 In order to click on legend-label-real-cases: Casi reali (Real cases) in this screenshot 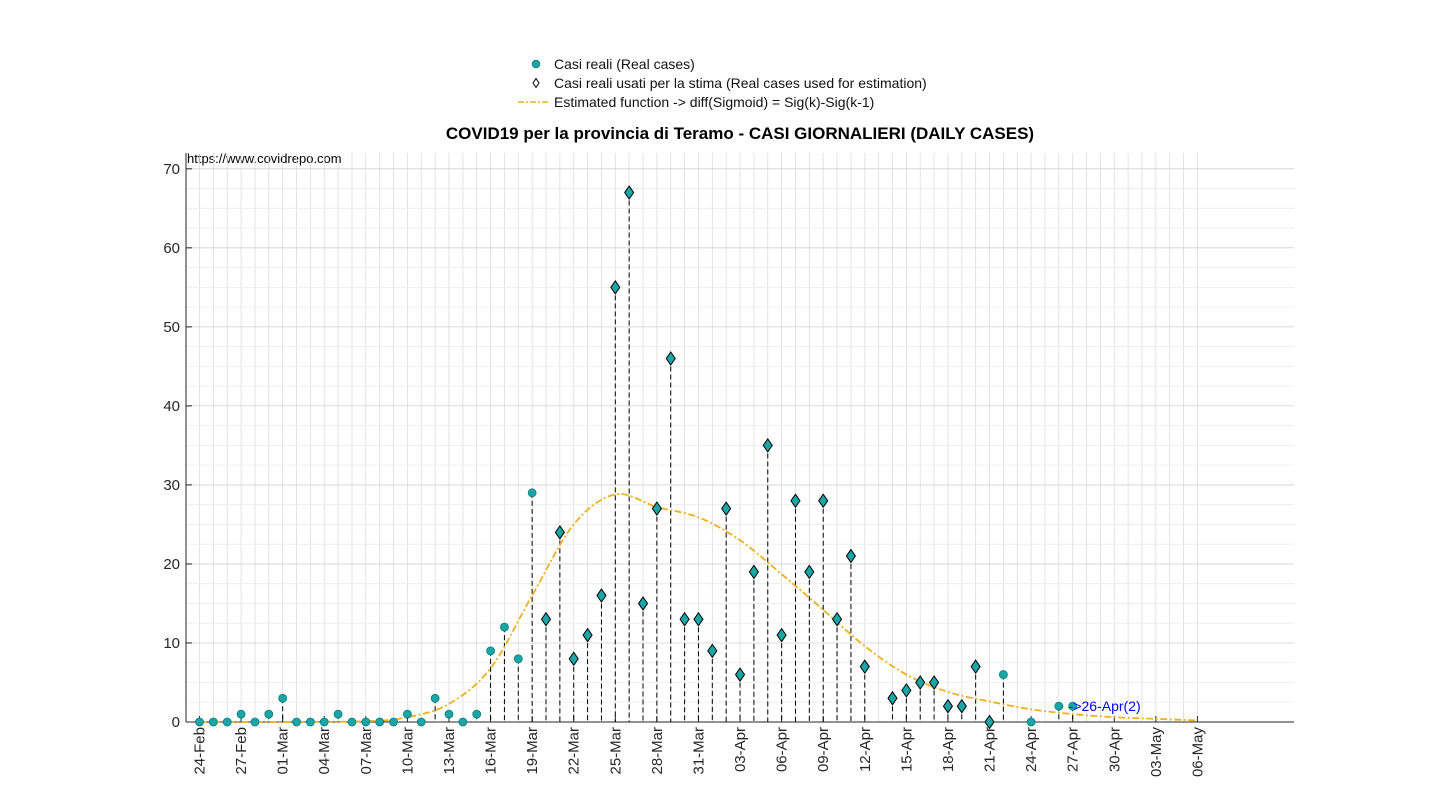, I will do `click(624, 64)`.